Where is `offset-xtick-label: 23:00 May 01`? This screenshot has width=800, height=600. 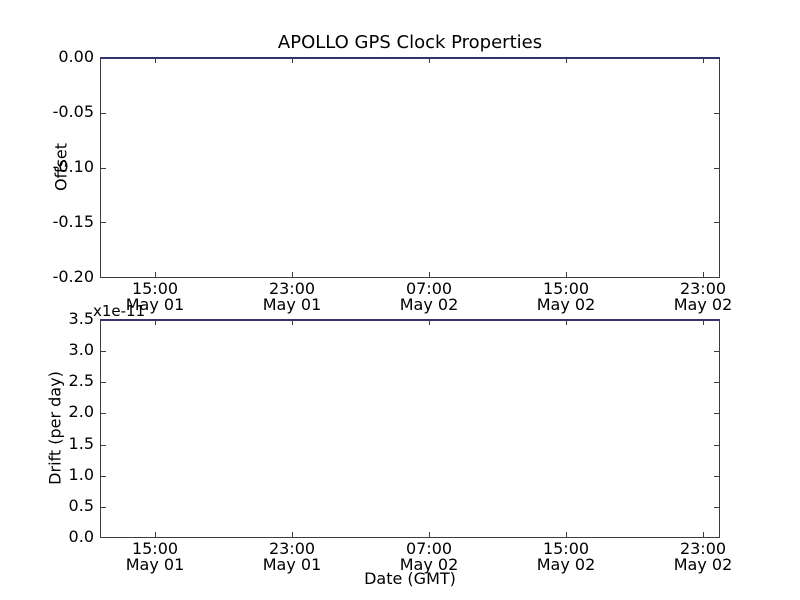
offset-xtick-label: 23:00 May 01 is located at coordinates (292, 296).